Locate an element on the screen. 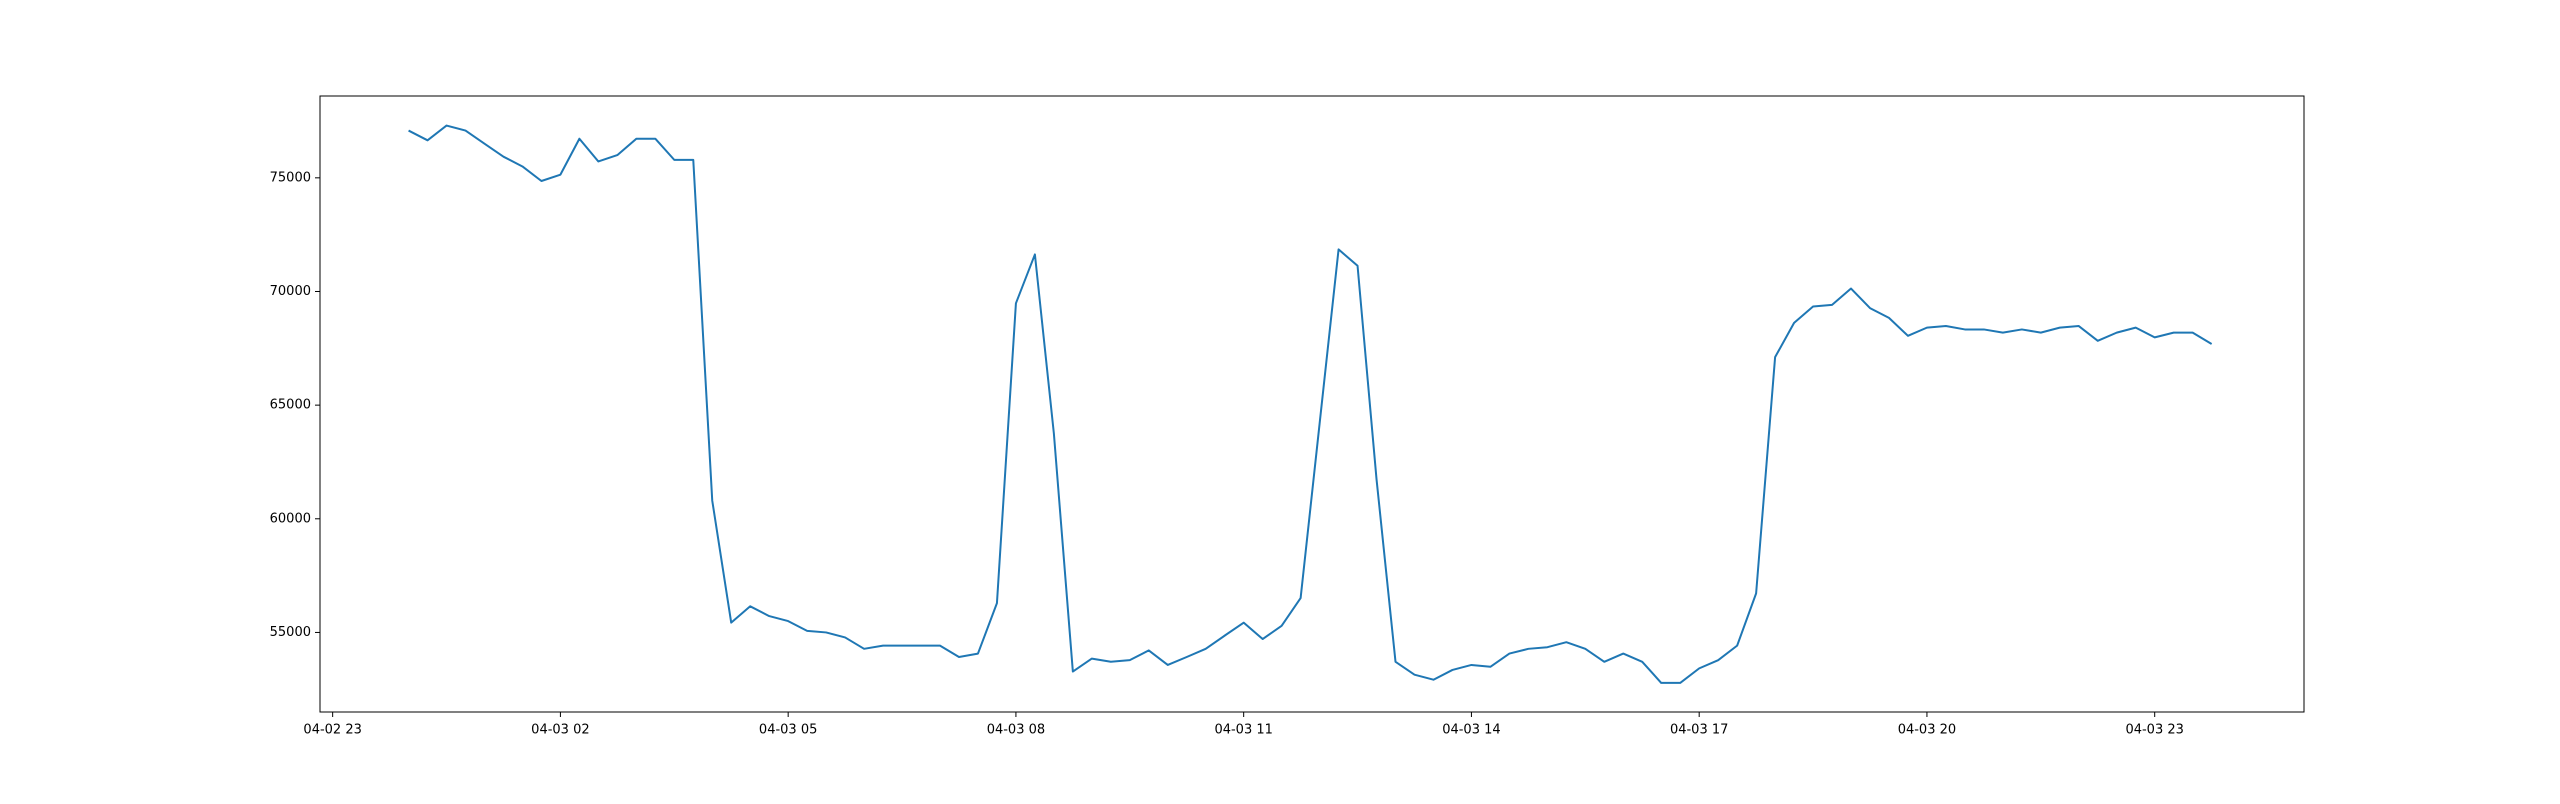 Image resolution: width=2560 pixels, height=804 pixels. x-tick-label: 04-02 23 is located at coordinates (332, 730).